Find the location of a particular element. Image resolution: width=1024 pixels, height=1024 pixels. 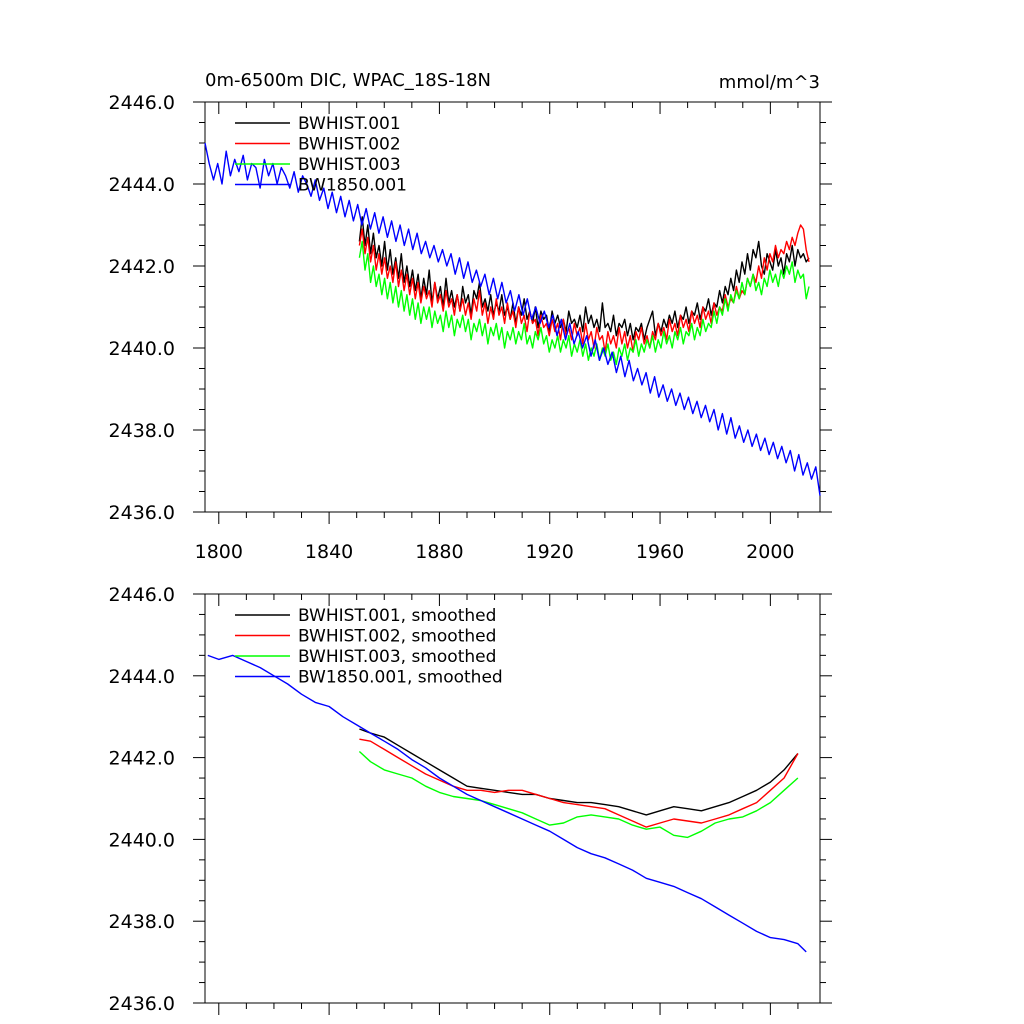

legend-label: BWHIST.002 is located at coordinates (349, 145).